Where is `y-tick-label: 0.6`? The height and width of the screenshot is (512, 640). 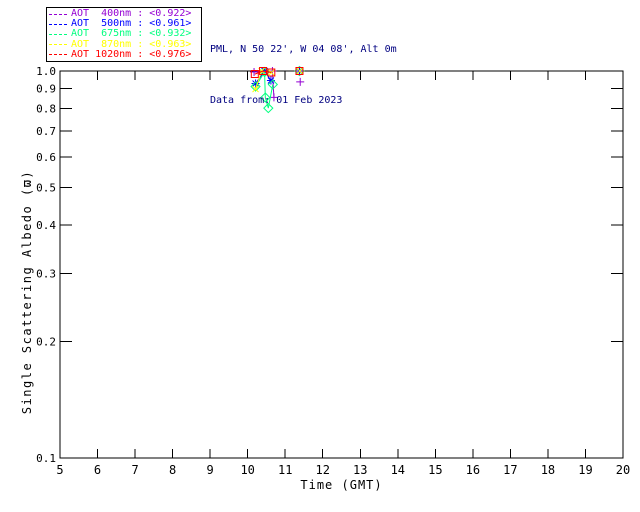 y-tick-label: 0.6 is located at coordinates (46, 157).